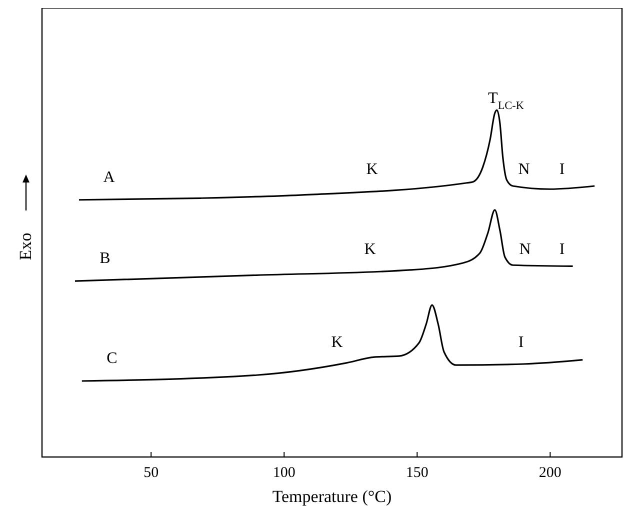 The height and width of the screenshot is (506, 624). Describe the element at coordinates (25, 246) in the screenshot. I see `y-axis-title: Exo` at that location.